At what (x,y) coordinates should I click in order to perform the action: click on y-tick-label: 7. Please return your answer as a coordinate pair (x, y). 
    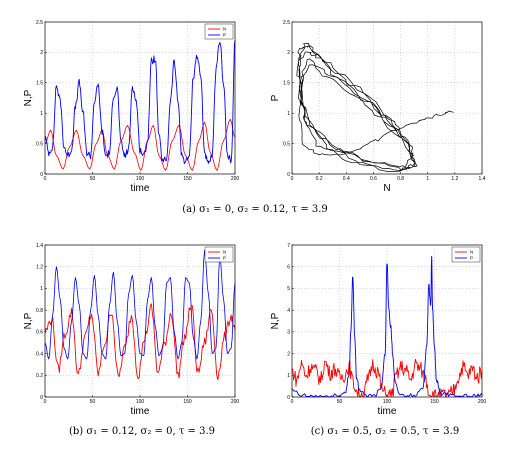
    Looking at the image, I should click on (288, 246).